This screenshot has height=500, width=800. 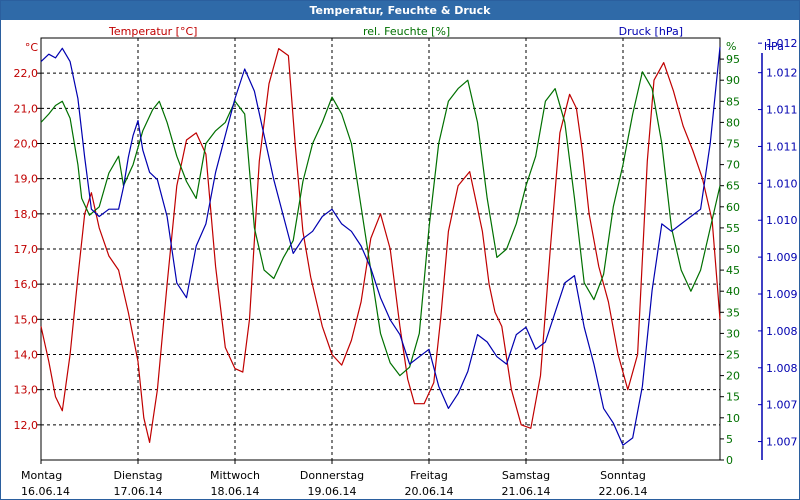 What do you see at coordinates (26, 355) in the screenshot?
I see `temperature-tick-label: 14,0` at bounding box center [26, 355].